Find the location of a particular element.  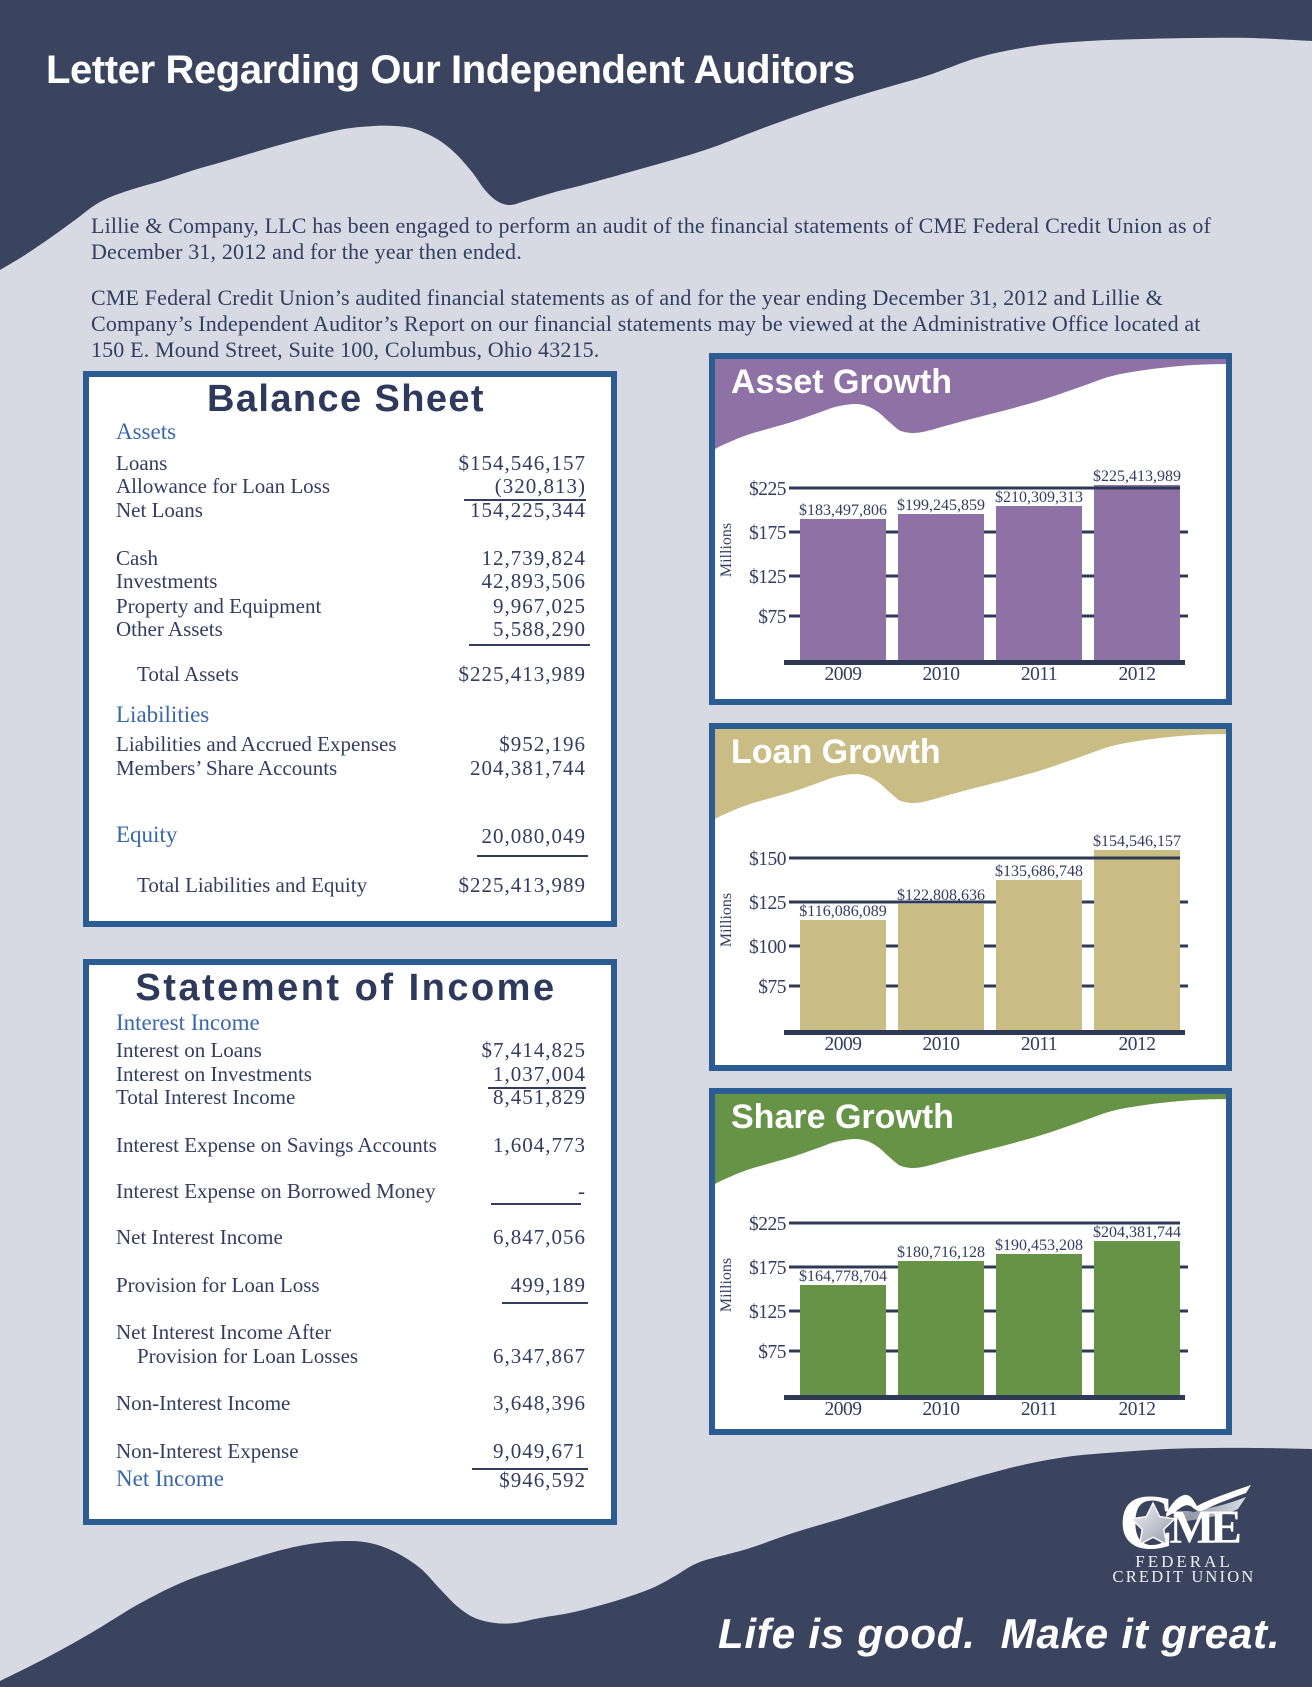

svg-text: $199,245,859 is located at coordinates (941, 505).